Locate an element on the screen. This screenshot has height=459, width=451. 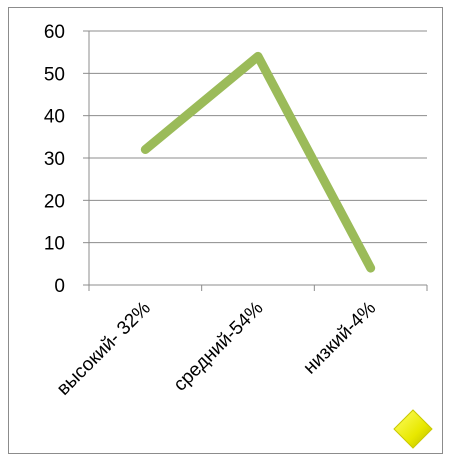
y-tick-label-40: 40 is located at coordinates (54, 117).